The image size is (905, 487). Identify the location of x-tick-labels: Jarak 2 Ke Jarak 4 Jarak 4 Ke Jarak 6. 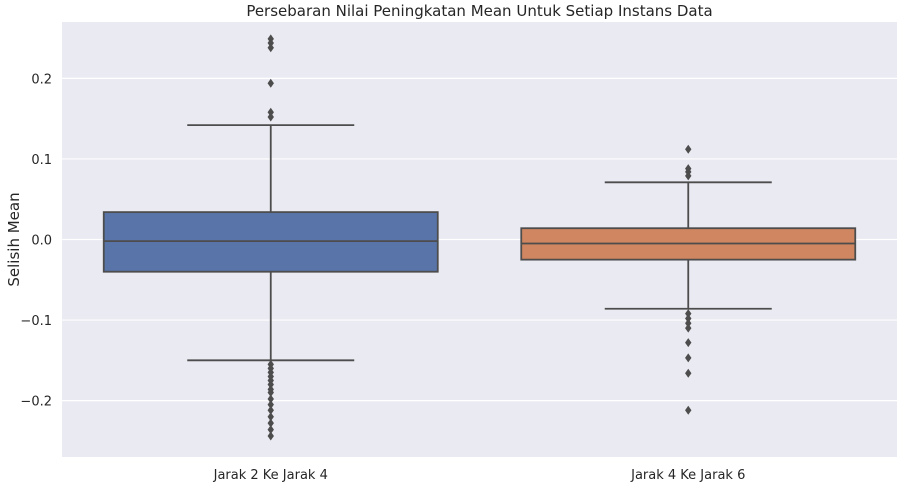
(479, 475).